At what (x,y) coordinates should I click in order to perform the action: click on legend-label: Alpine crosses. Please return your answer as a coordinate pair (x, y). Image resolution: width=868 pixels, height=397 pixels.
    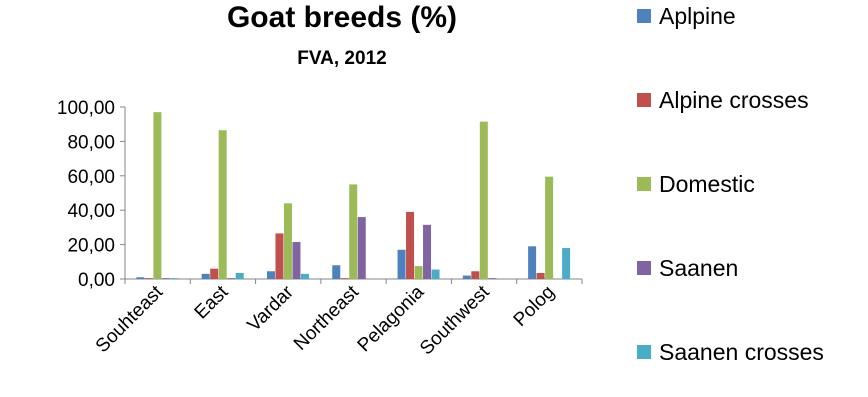
    Looking at the image, I should click on (734, 100).